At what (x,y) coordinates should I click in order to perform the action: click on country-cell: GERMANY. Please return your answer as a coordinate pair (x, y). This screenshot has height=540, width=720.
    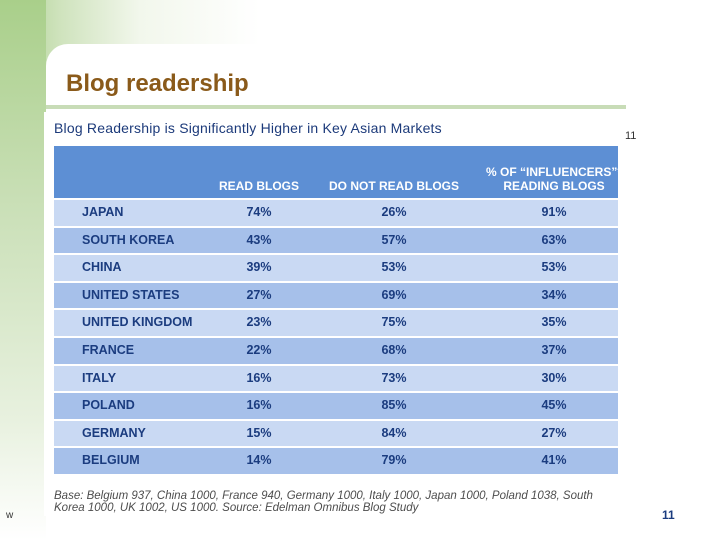
    Looking at the image, I should click on (114, 432).